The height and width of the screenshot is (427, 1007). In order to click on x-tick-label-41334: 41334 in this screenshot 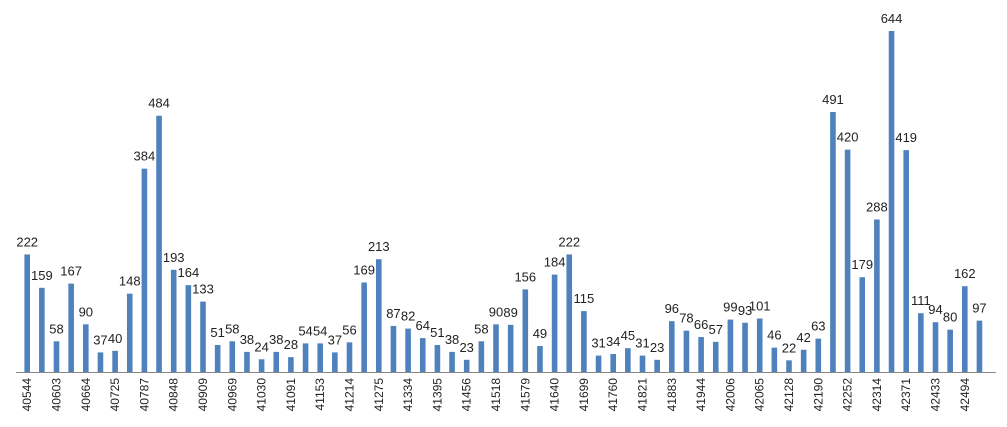, I will do `click(408, 395)`.